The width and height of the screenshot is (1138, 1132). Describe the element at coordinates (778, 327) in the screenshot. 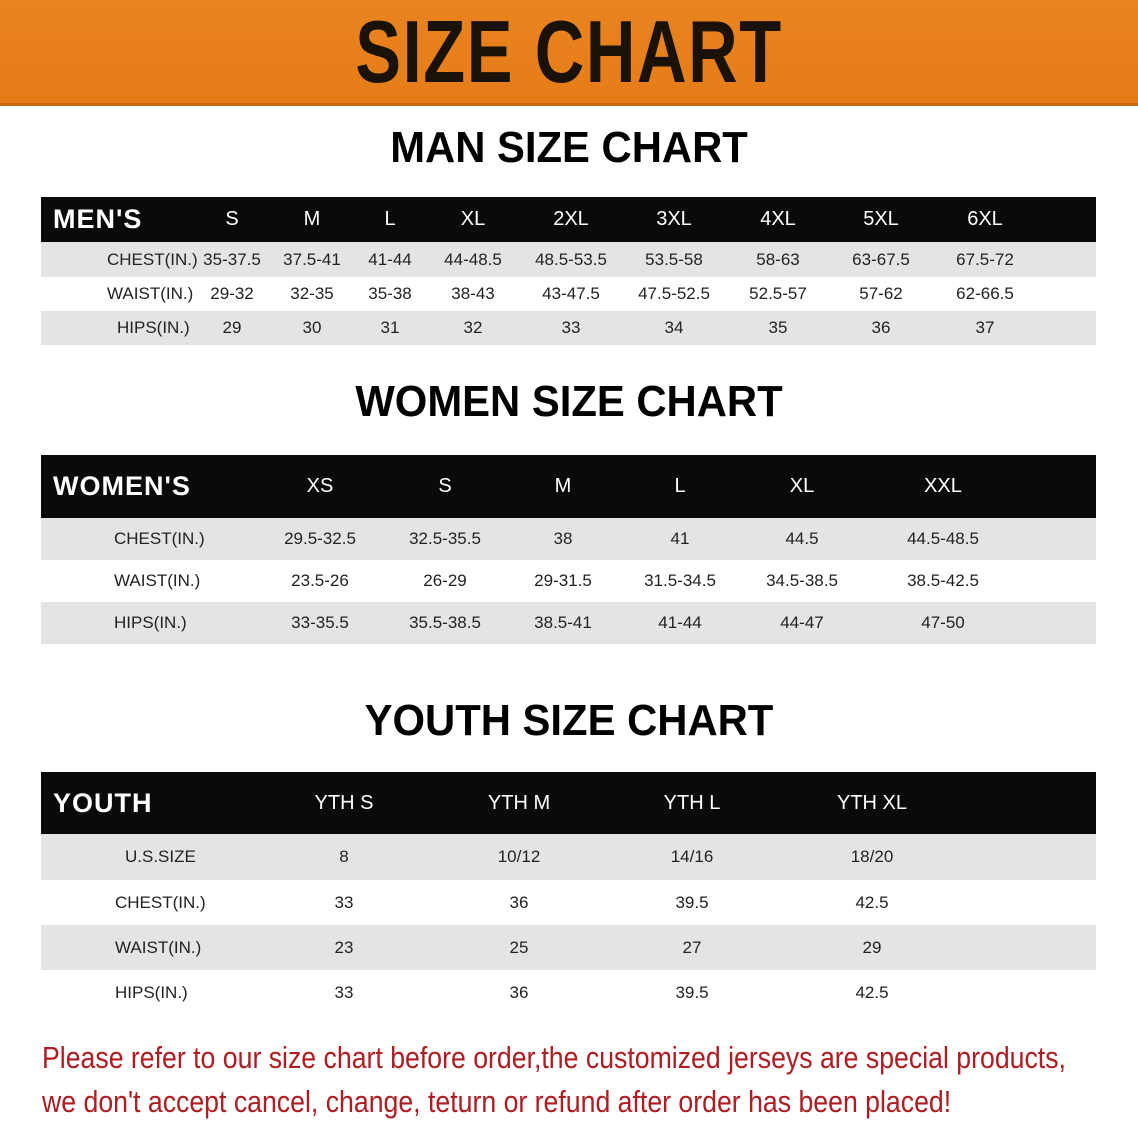

I see `table-cell: 35` at that location.